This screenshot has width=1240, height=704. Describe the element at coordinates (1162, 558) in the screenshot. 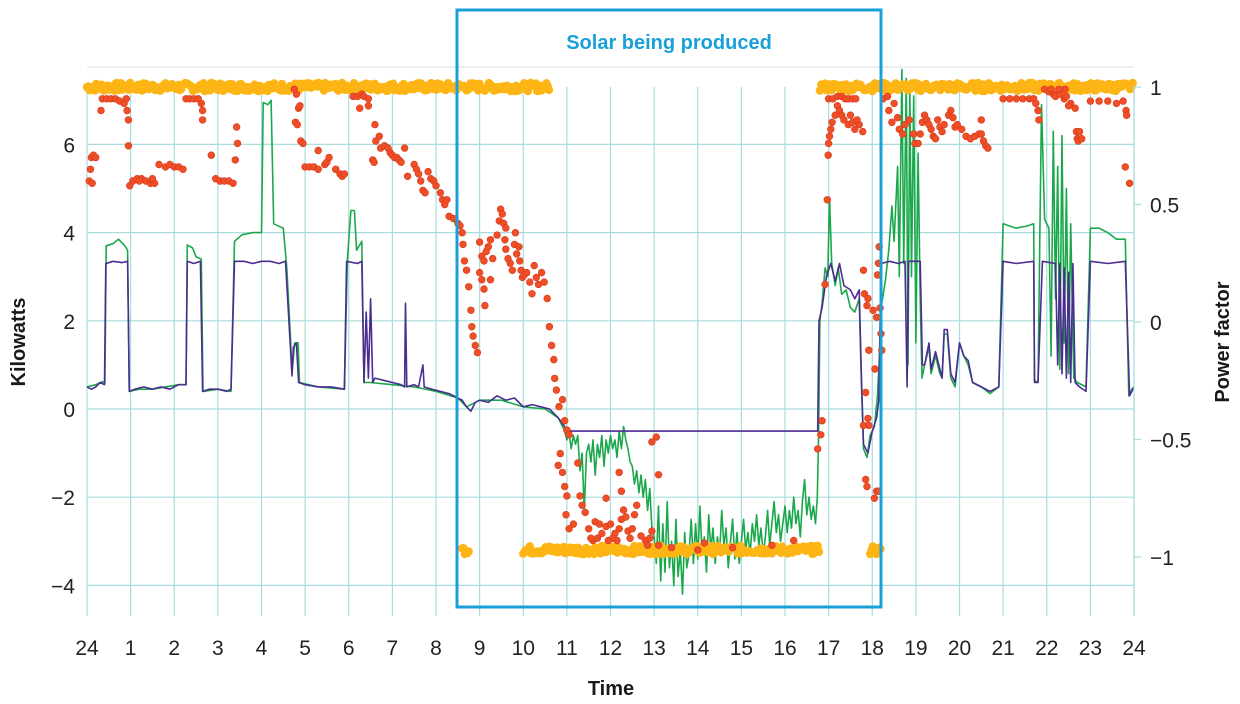

I see `y2-tick-label: −1` at that location.